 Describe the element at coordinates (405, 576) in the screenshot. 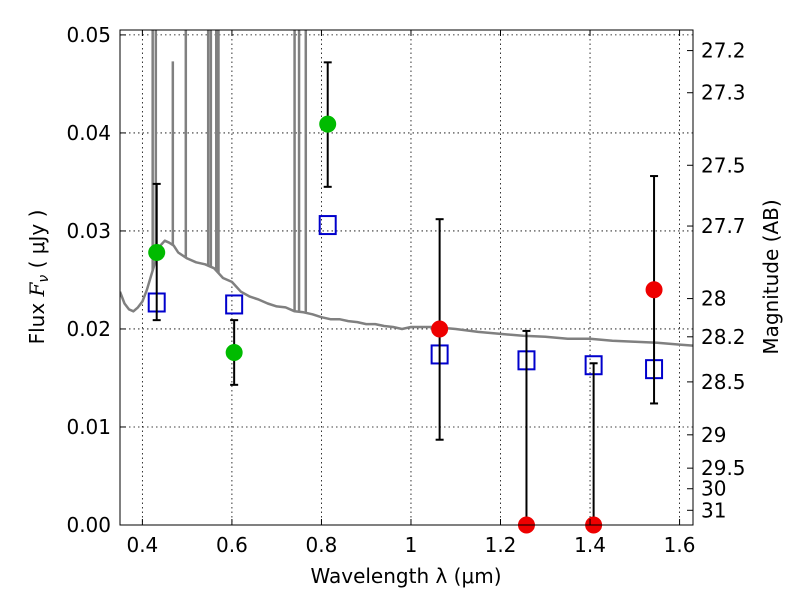

I see `x-axis-label: Wavelength λ (μm)` at that location.